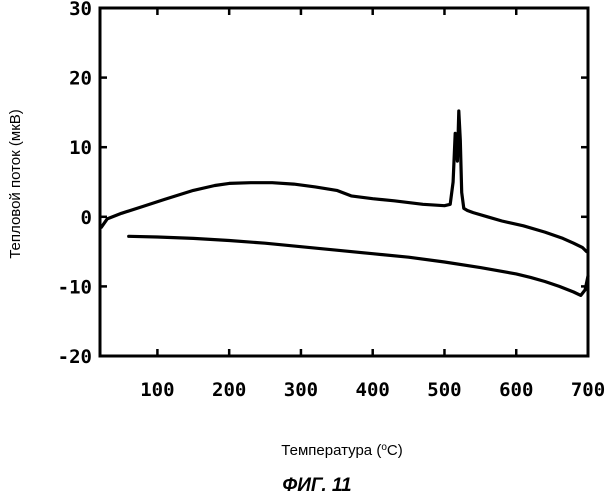  I want to click on y-tick-label: 20, so click(80, 79).